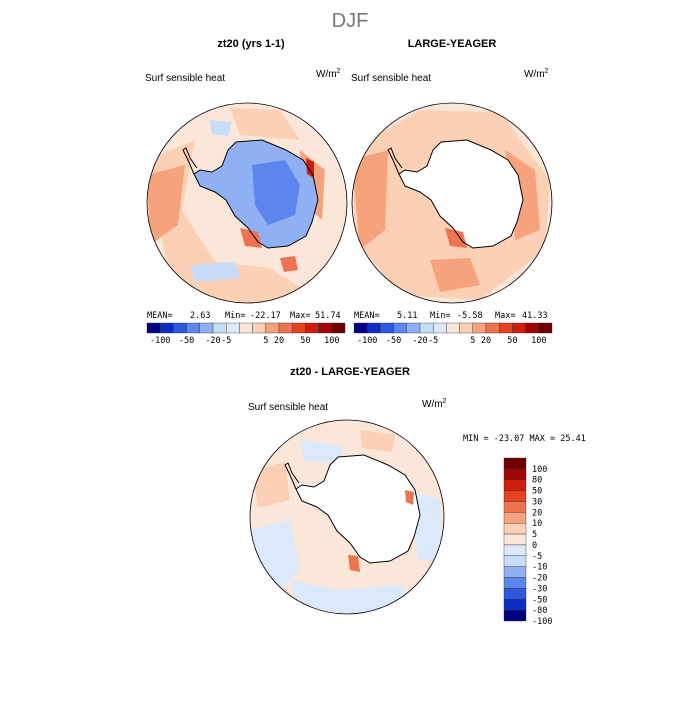 This screenshot has height=705, width=700. I want to click on map-zt20, so click(247, 203).